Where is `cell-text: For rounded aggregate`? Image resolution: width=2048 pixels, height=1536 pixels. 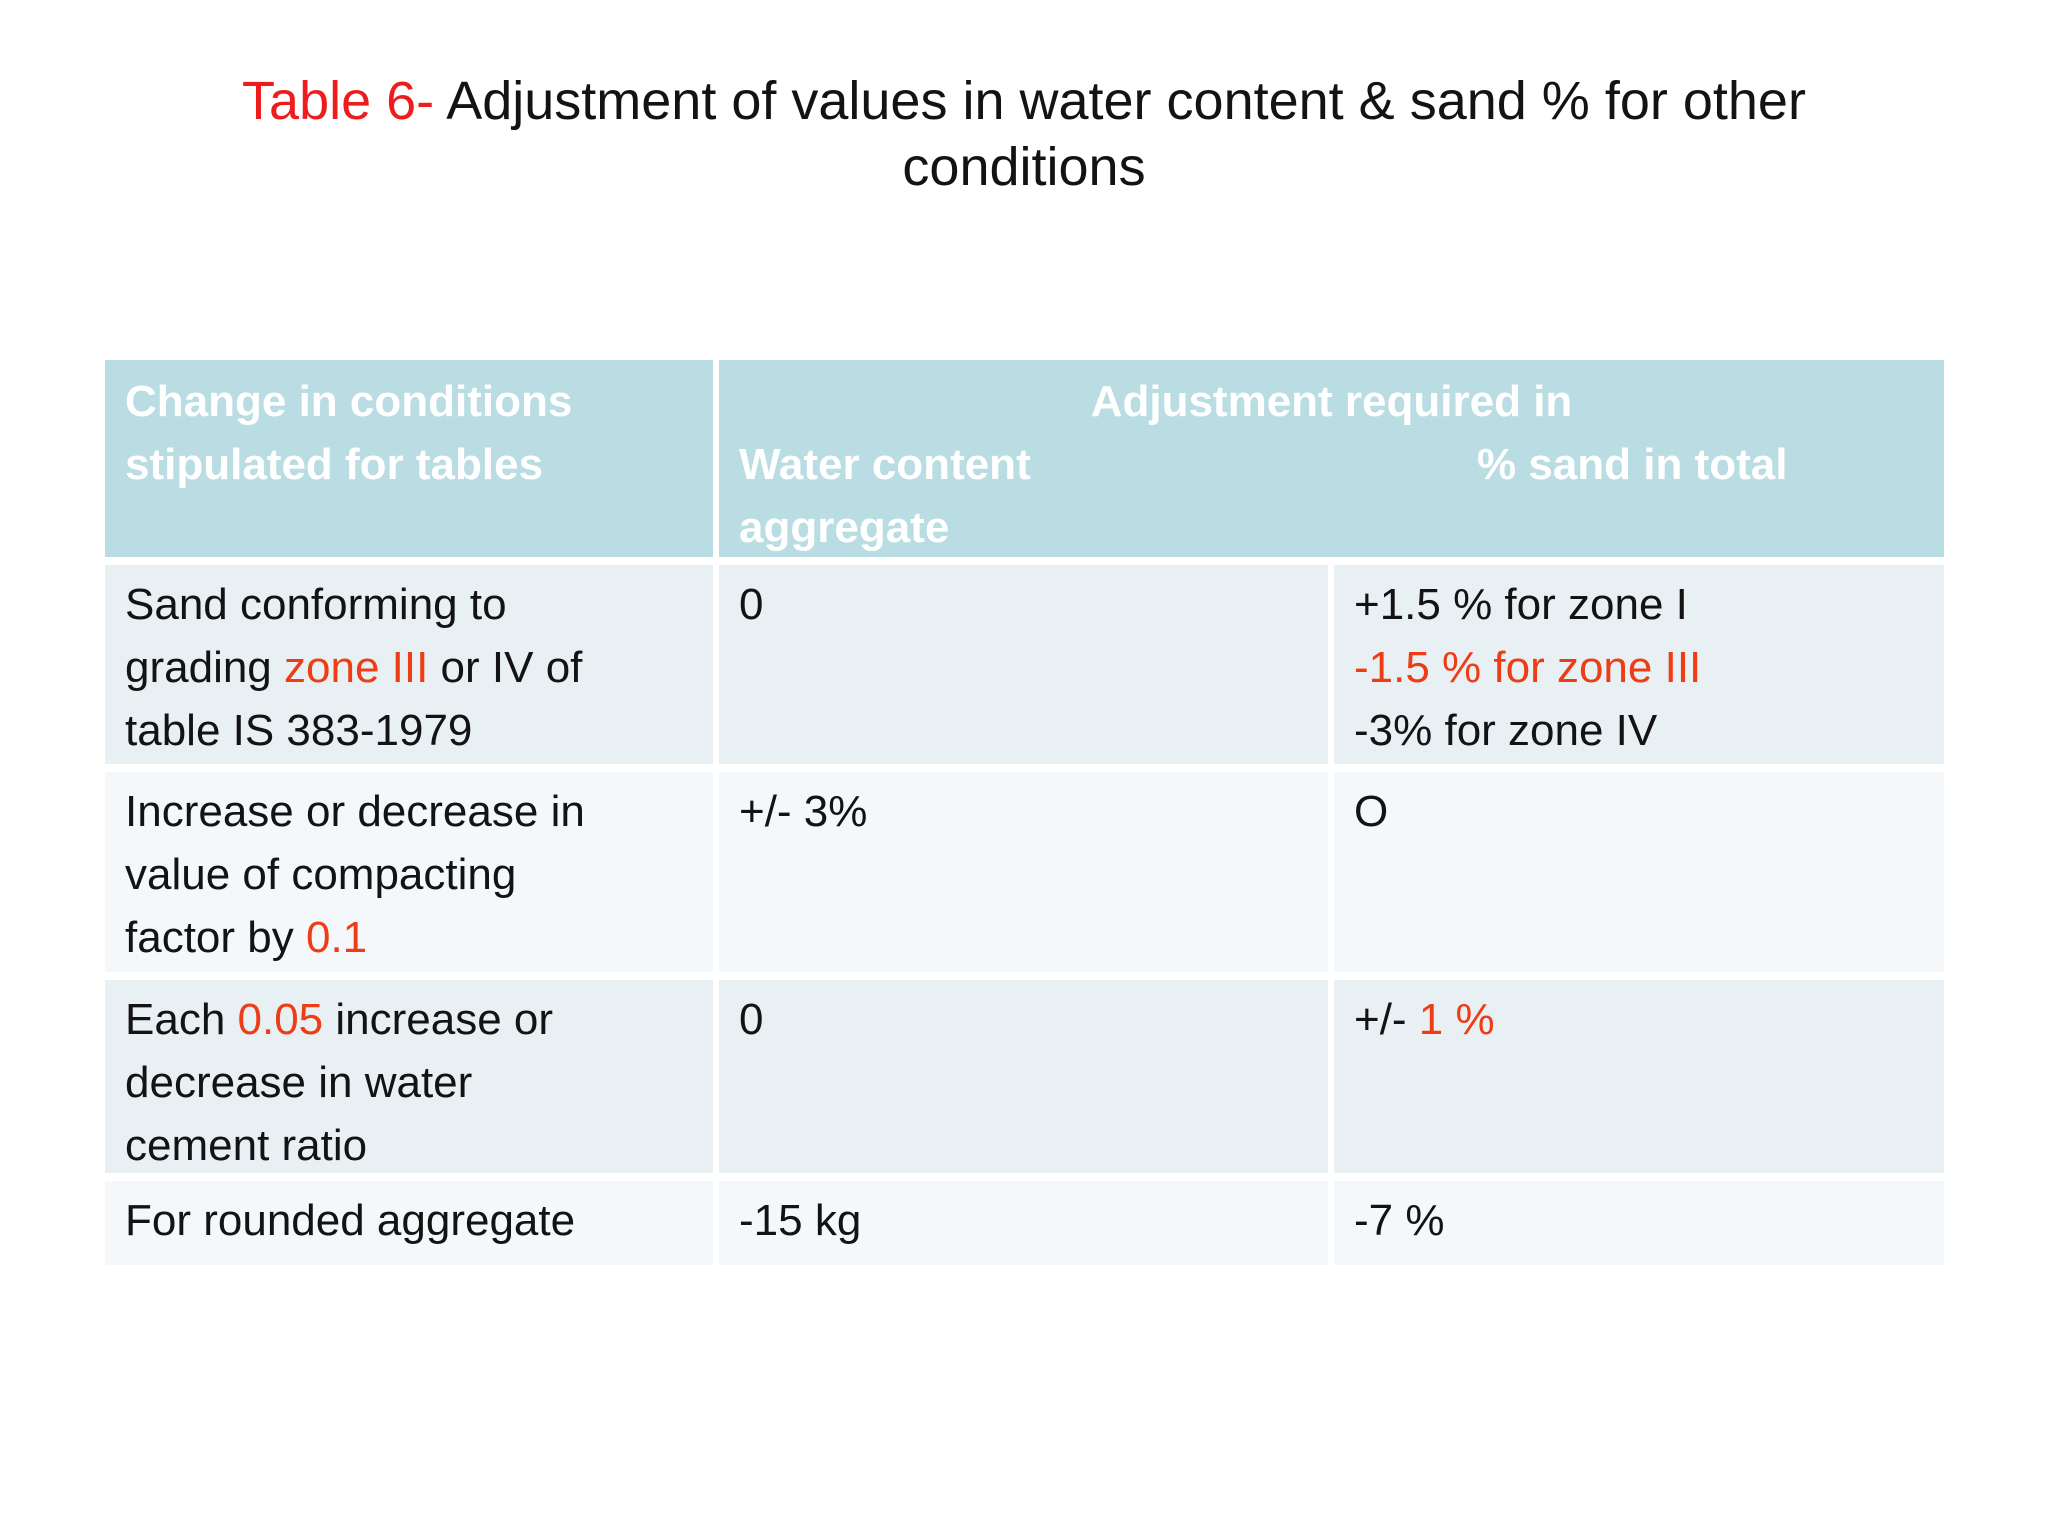 cell-text: For rounded aggregate is located at coordinates (350, 1220).